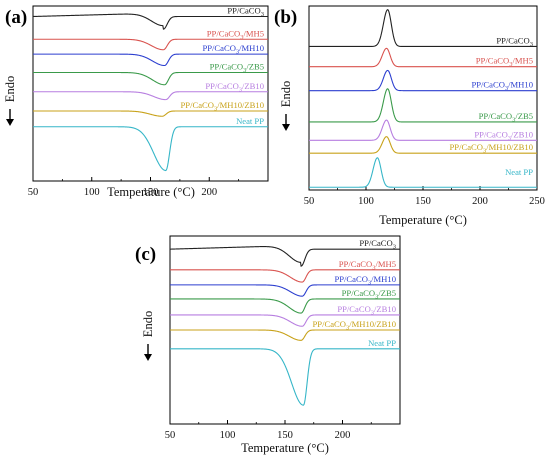  I want to click on x-tick-label: 250, so click(537, 201).